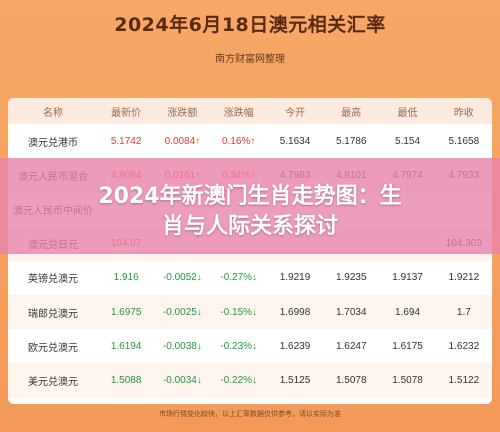  Describe the element at coordinates (351, 312) in the screenshot. I see `cell-high: 1.7034` at that location.